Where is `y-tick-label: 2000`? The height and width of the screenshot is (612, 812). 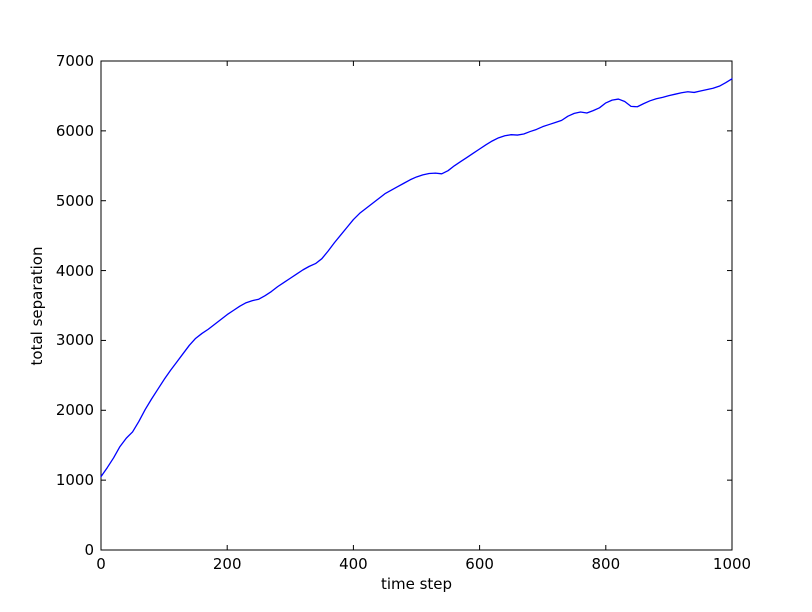
y-tick-label: 2000 is located at coordinates (74, 410).